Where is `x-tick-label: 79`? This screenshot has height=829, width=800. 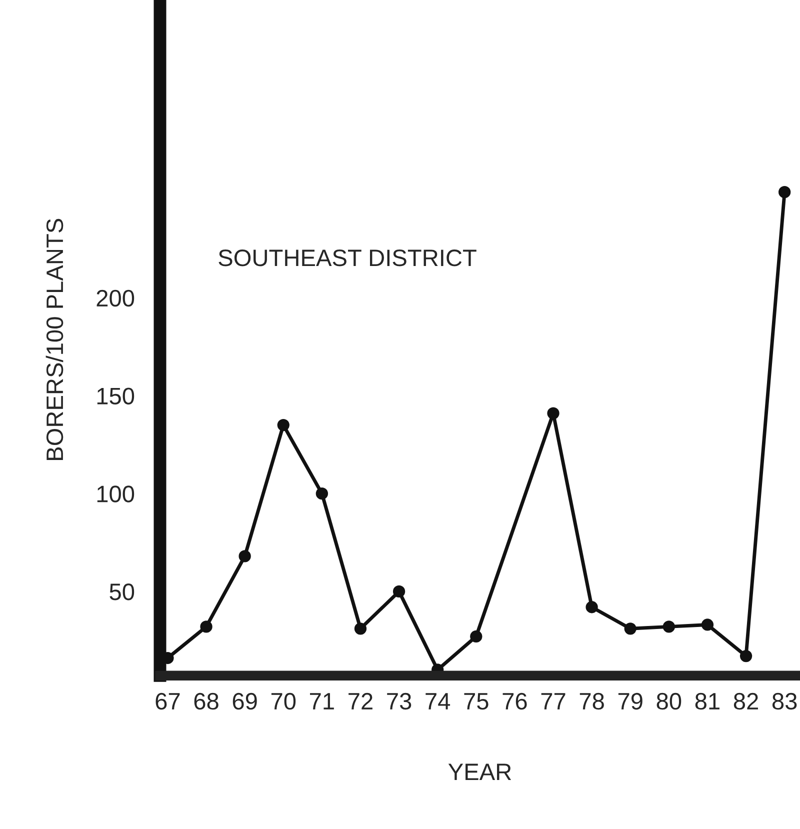 x-tick-label: 79 is located at coordinates (630, 701).